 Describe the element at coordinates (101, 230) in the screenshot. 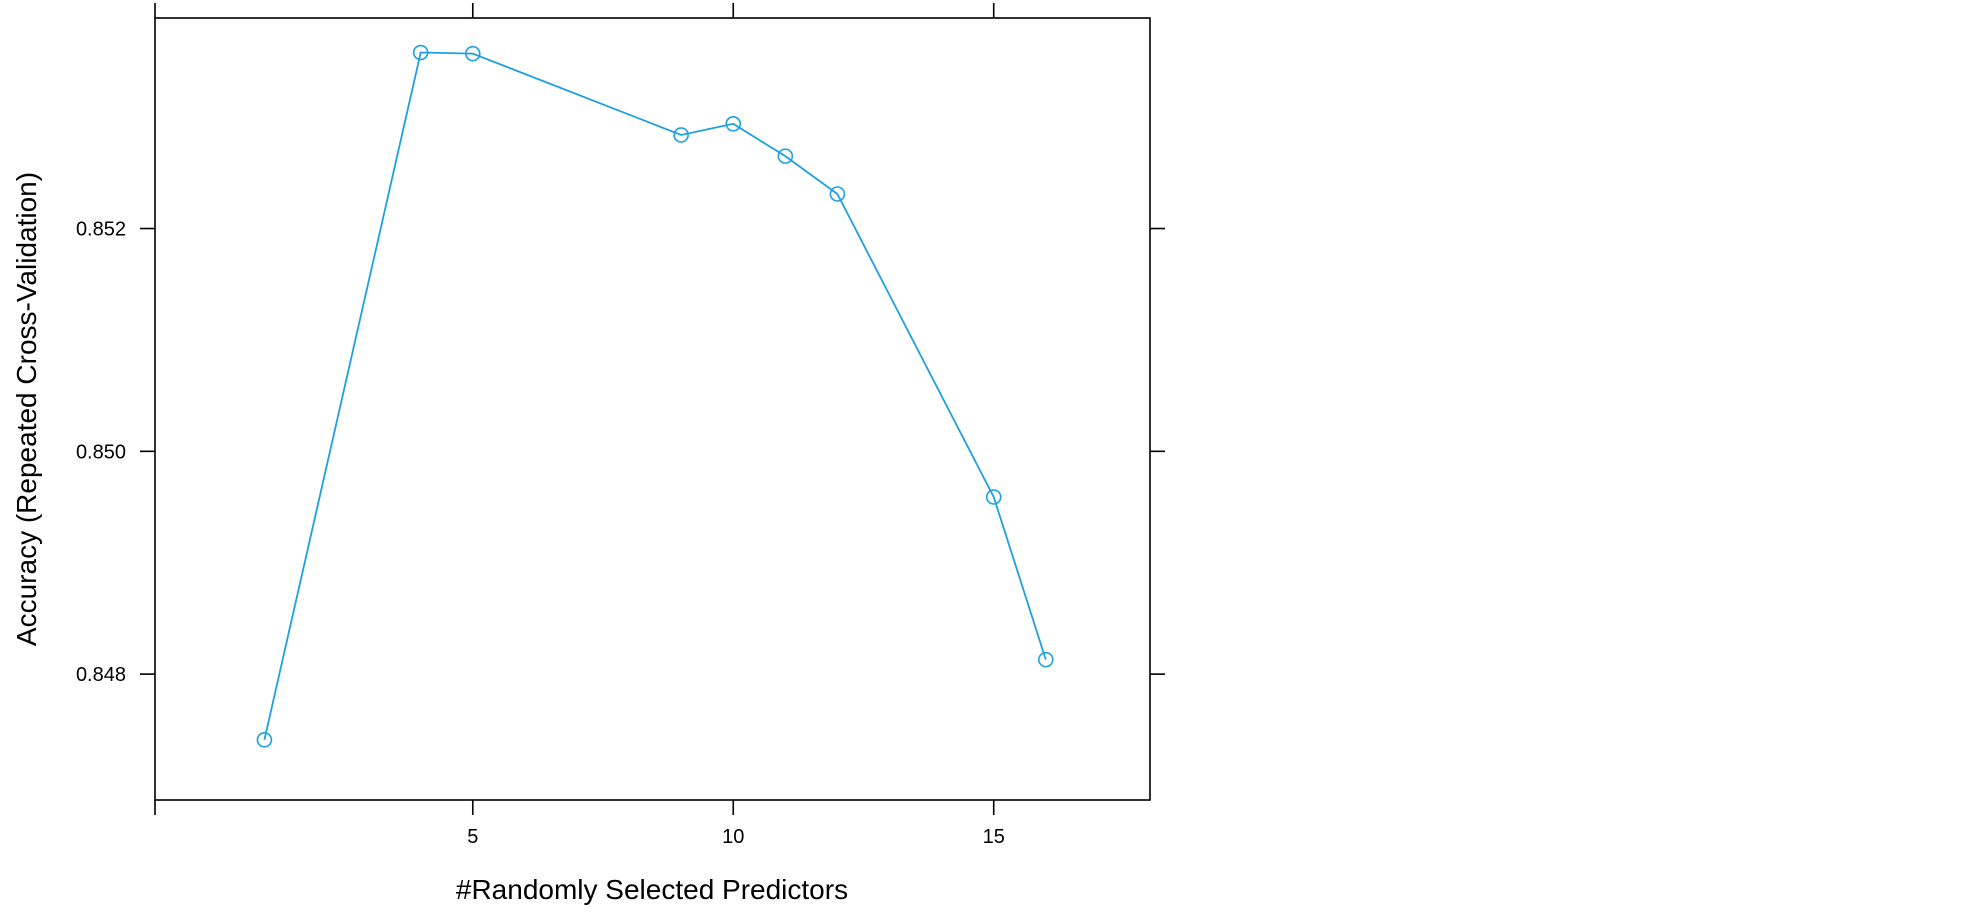

I see `y-tick-label: 0.852` at that location.